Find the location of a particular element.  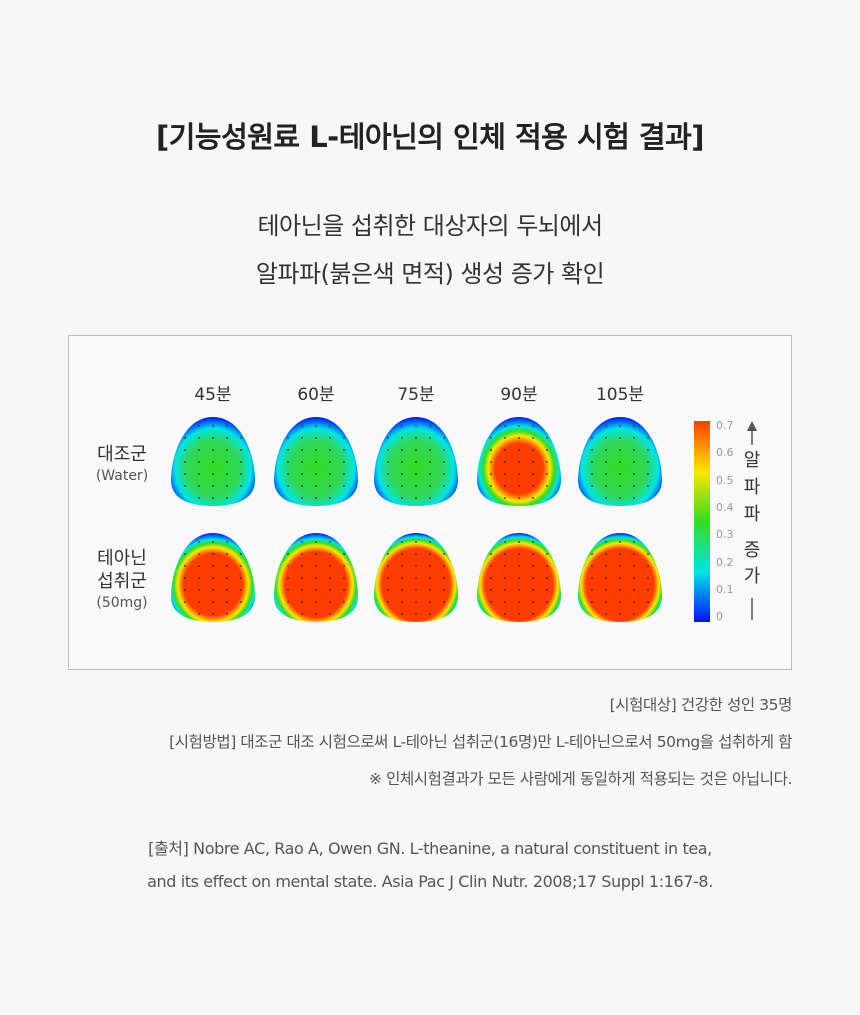

colorbar-tick-label: 0.5 is located at coordinates (725, 480).